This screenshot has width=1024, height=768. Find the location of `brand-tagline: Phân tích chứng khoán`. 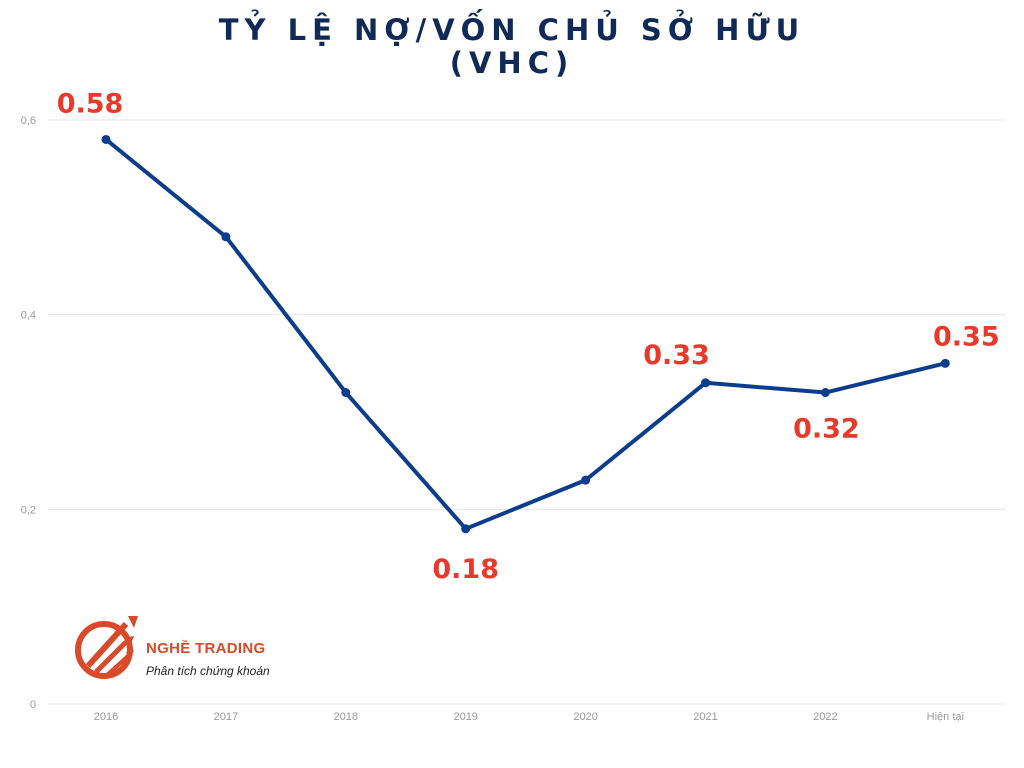

brand-tagline: Phân tích chứng khoán is located at coordinates (208, 671).